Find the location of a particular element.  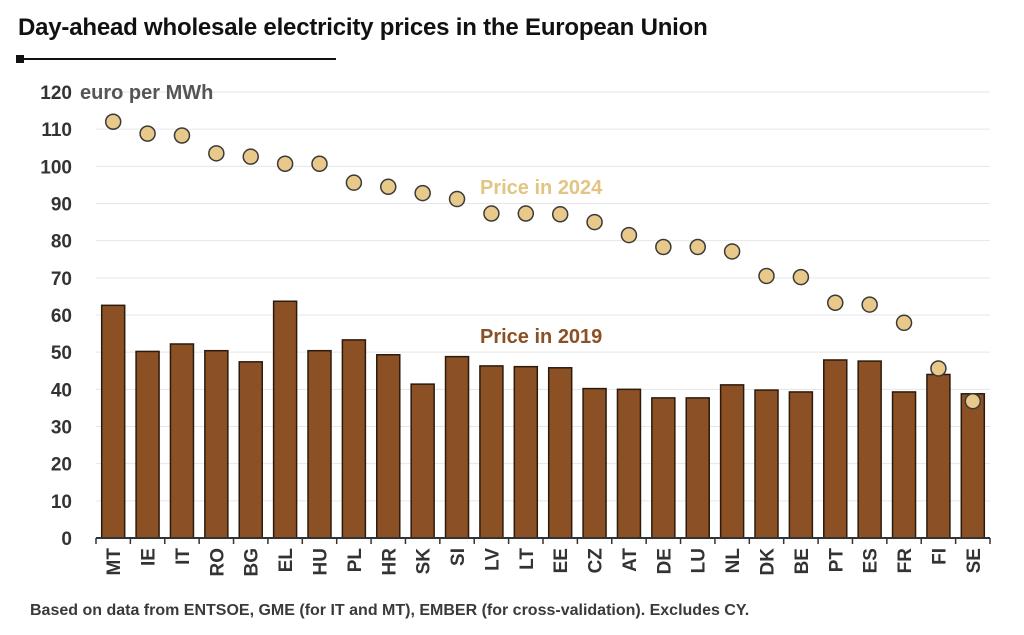

bar-2019-NL is located at coordinates (732, 461).